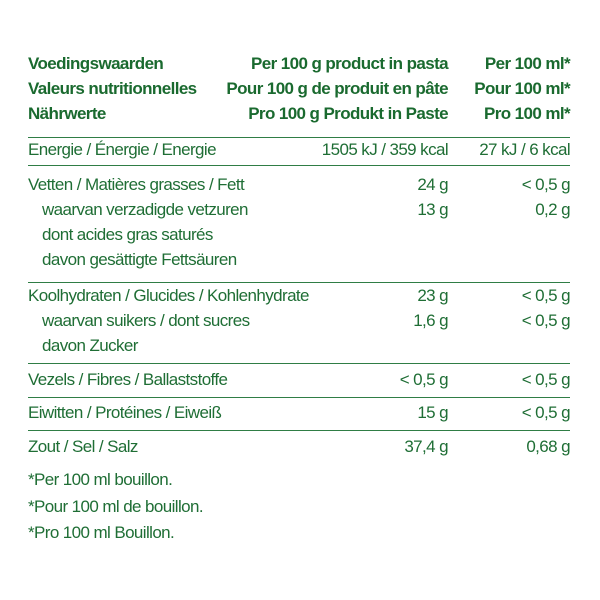 The height and width of the screenshot is (600, 600). I want to click on row-label: Vezels / Fibres / Ballaststoffe, so click(128, 379).